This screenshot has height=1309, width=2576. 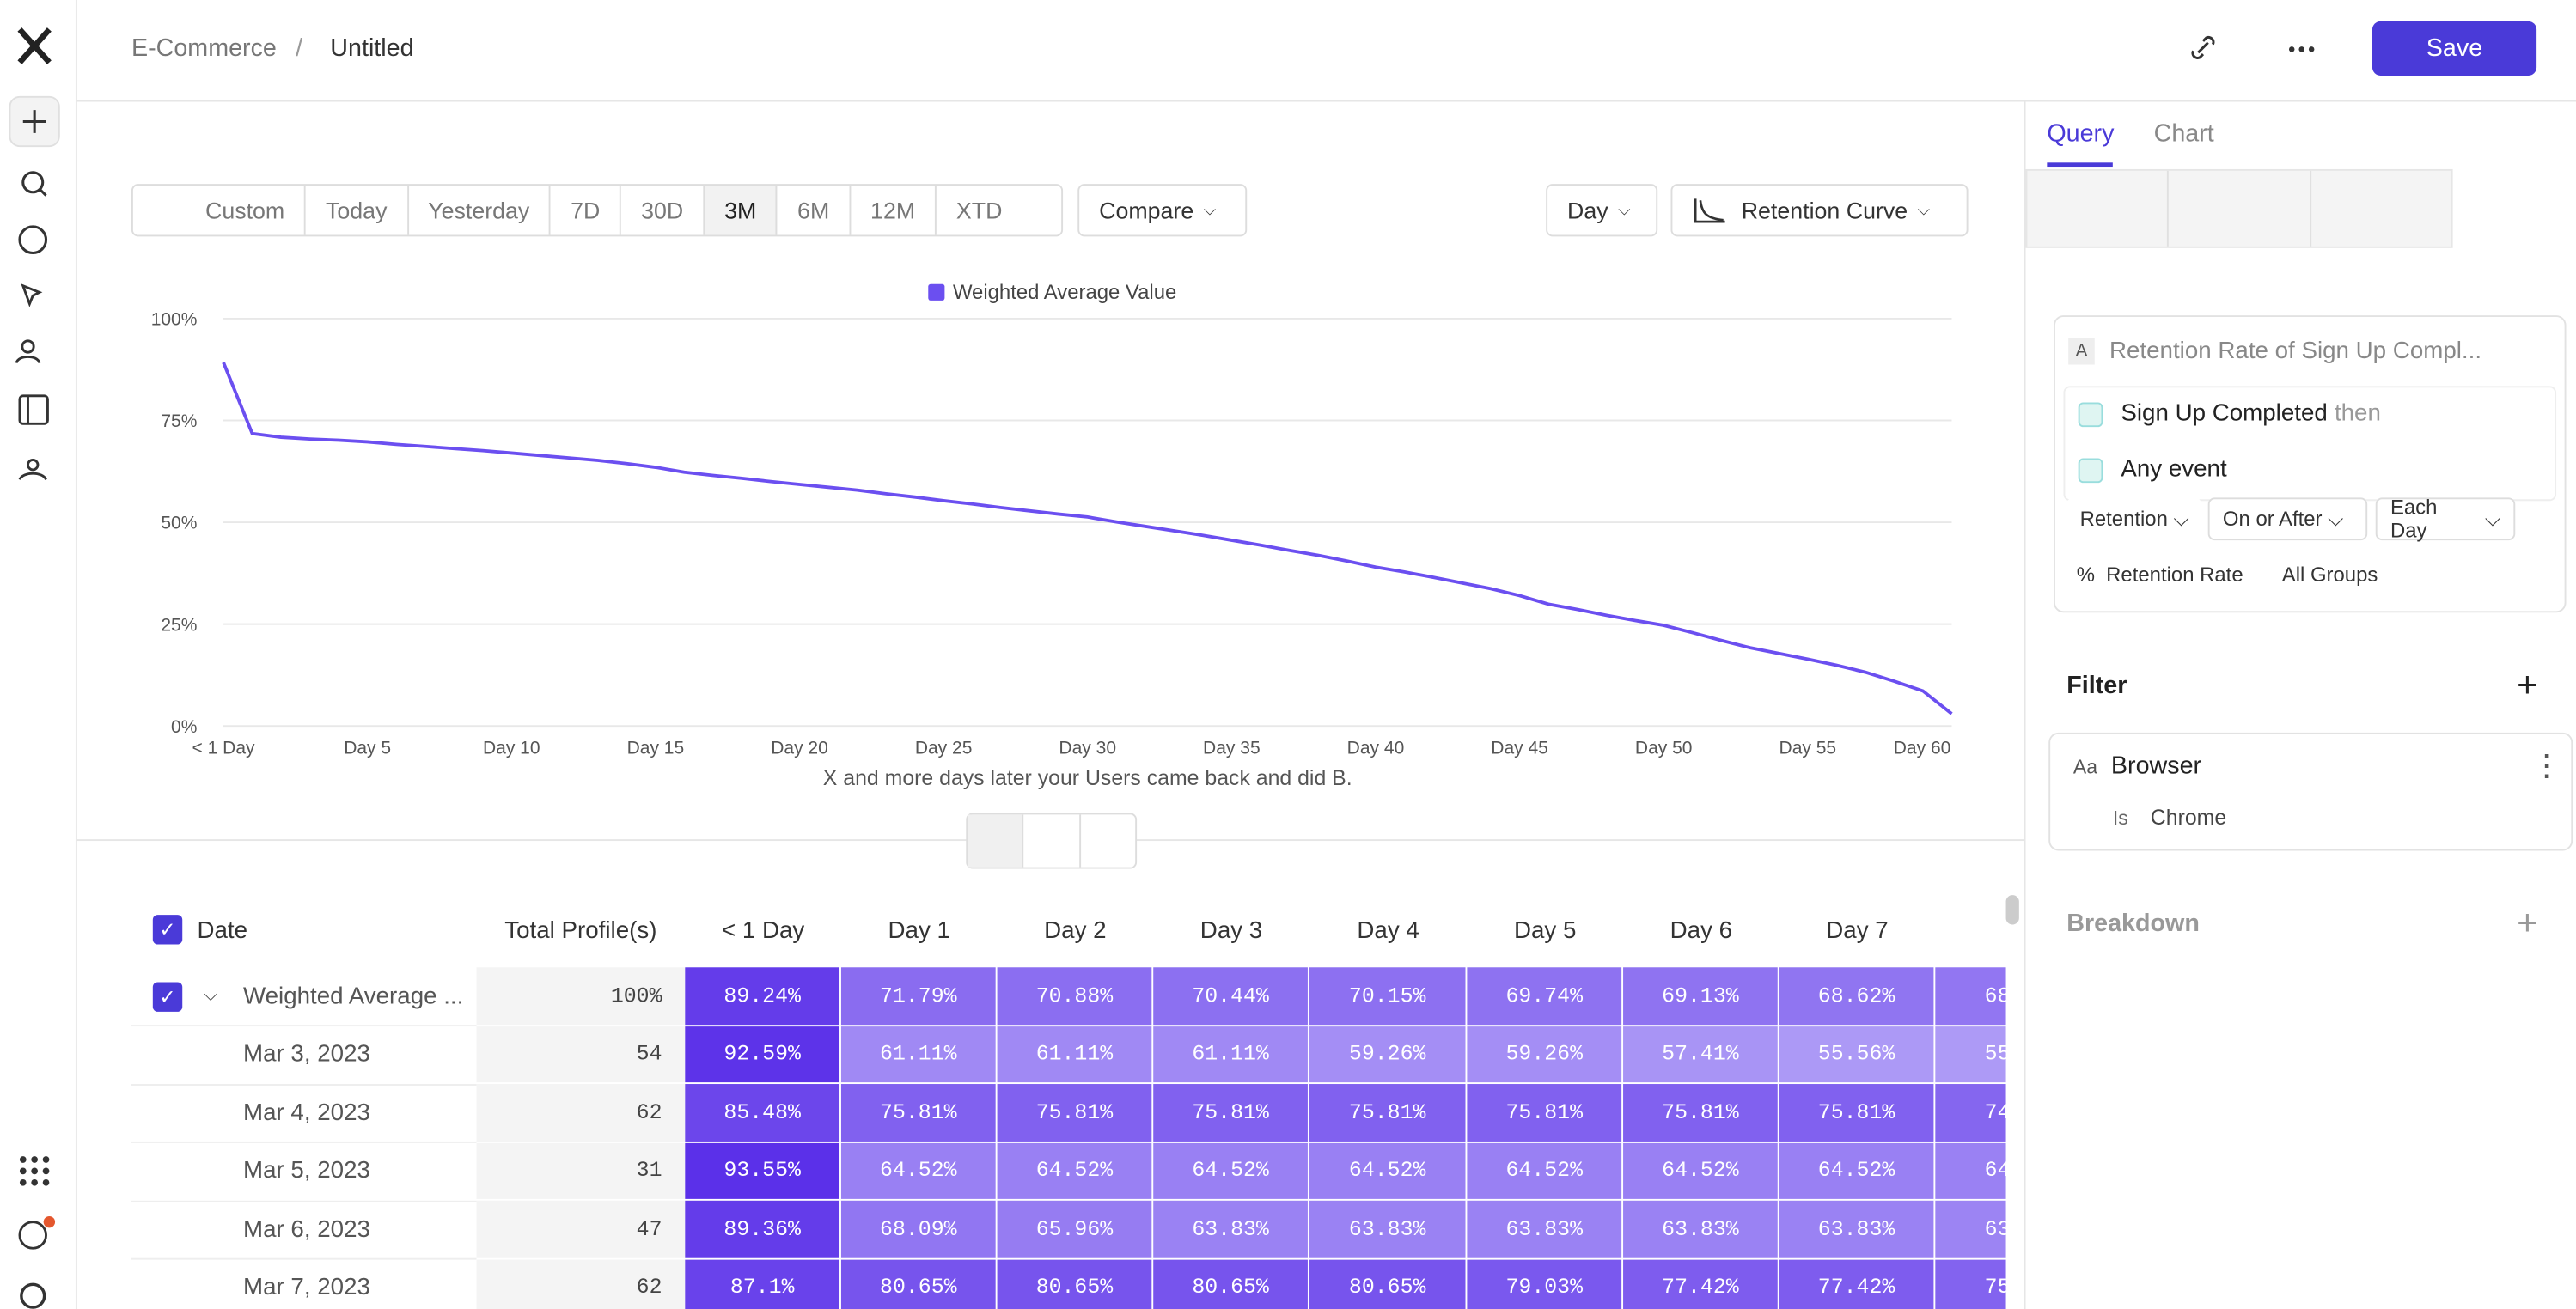 I want to click on column-header: Day 1, so click(x=919, y=931).